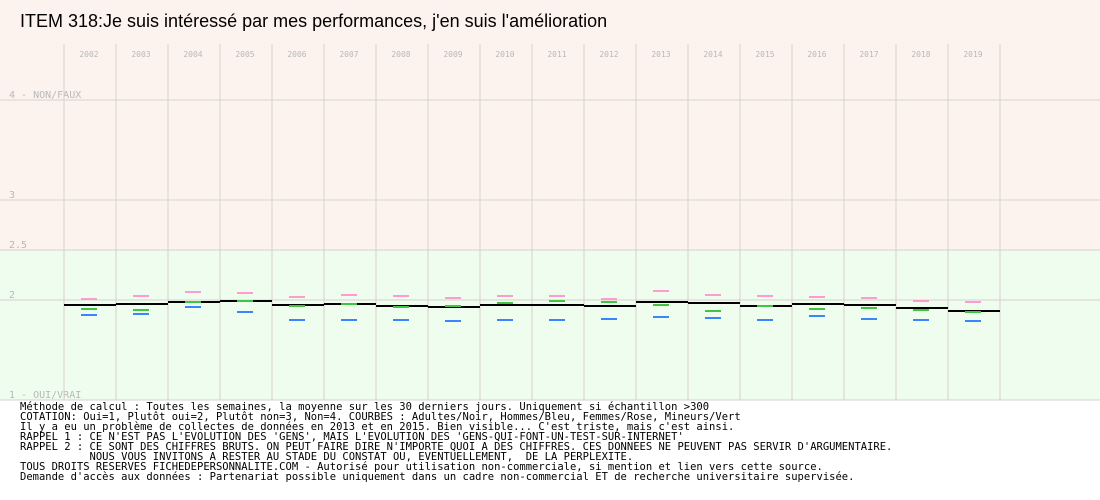 The height and width of the screenshot is (500, 1100). I want to click on y-tick-label: 2, so click(12, 295).